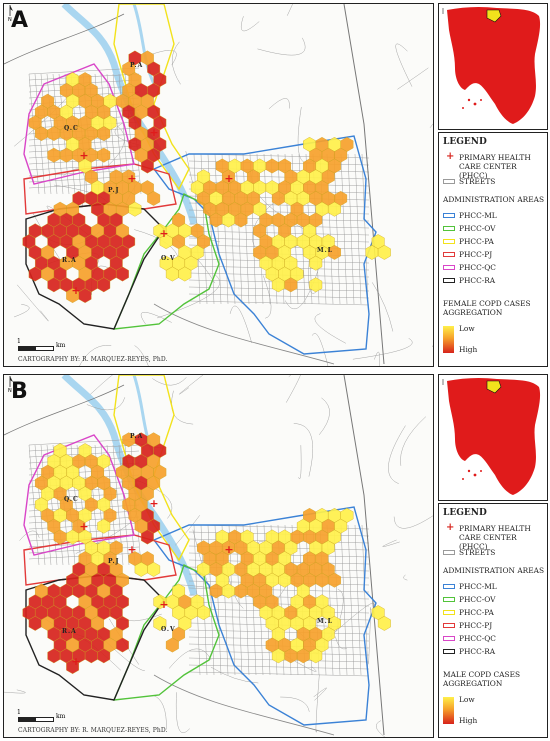  I want to click on legend-streets-label: STREETS, so click(477, 181).